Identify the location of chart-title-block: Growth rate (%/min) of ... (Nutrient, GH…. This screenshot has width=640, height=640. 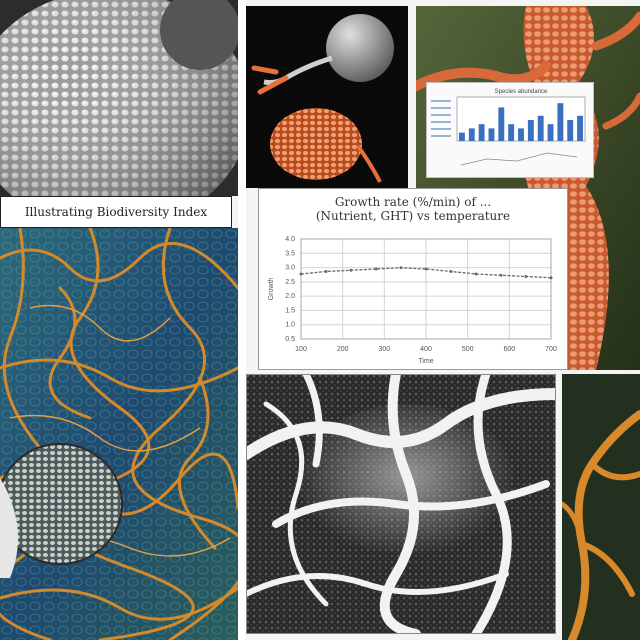
(413, 209).